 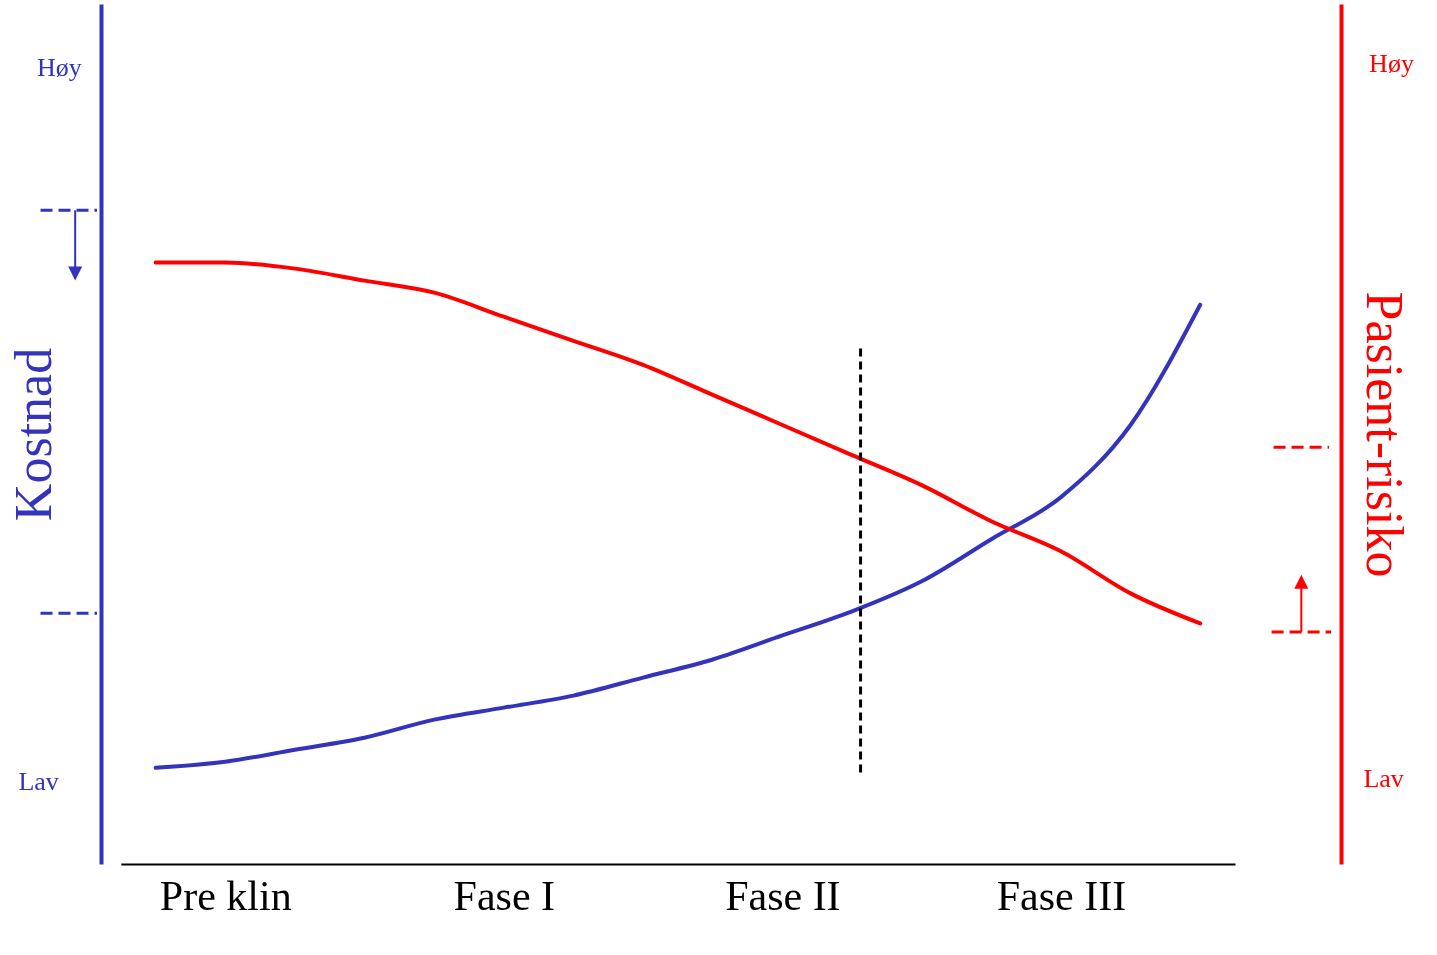 What do you see at coordinates (783, 895) in the screenshot?
I see `x-tick-label: Fase II` at bounding box center [783, 895].